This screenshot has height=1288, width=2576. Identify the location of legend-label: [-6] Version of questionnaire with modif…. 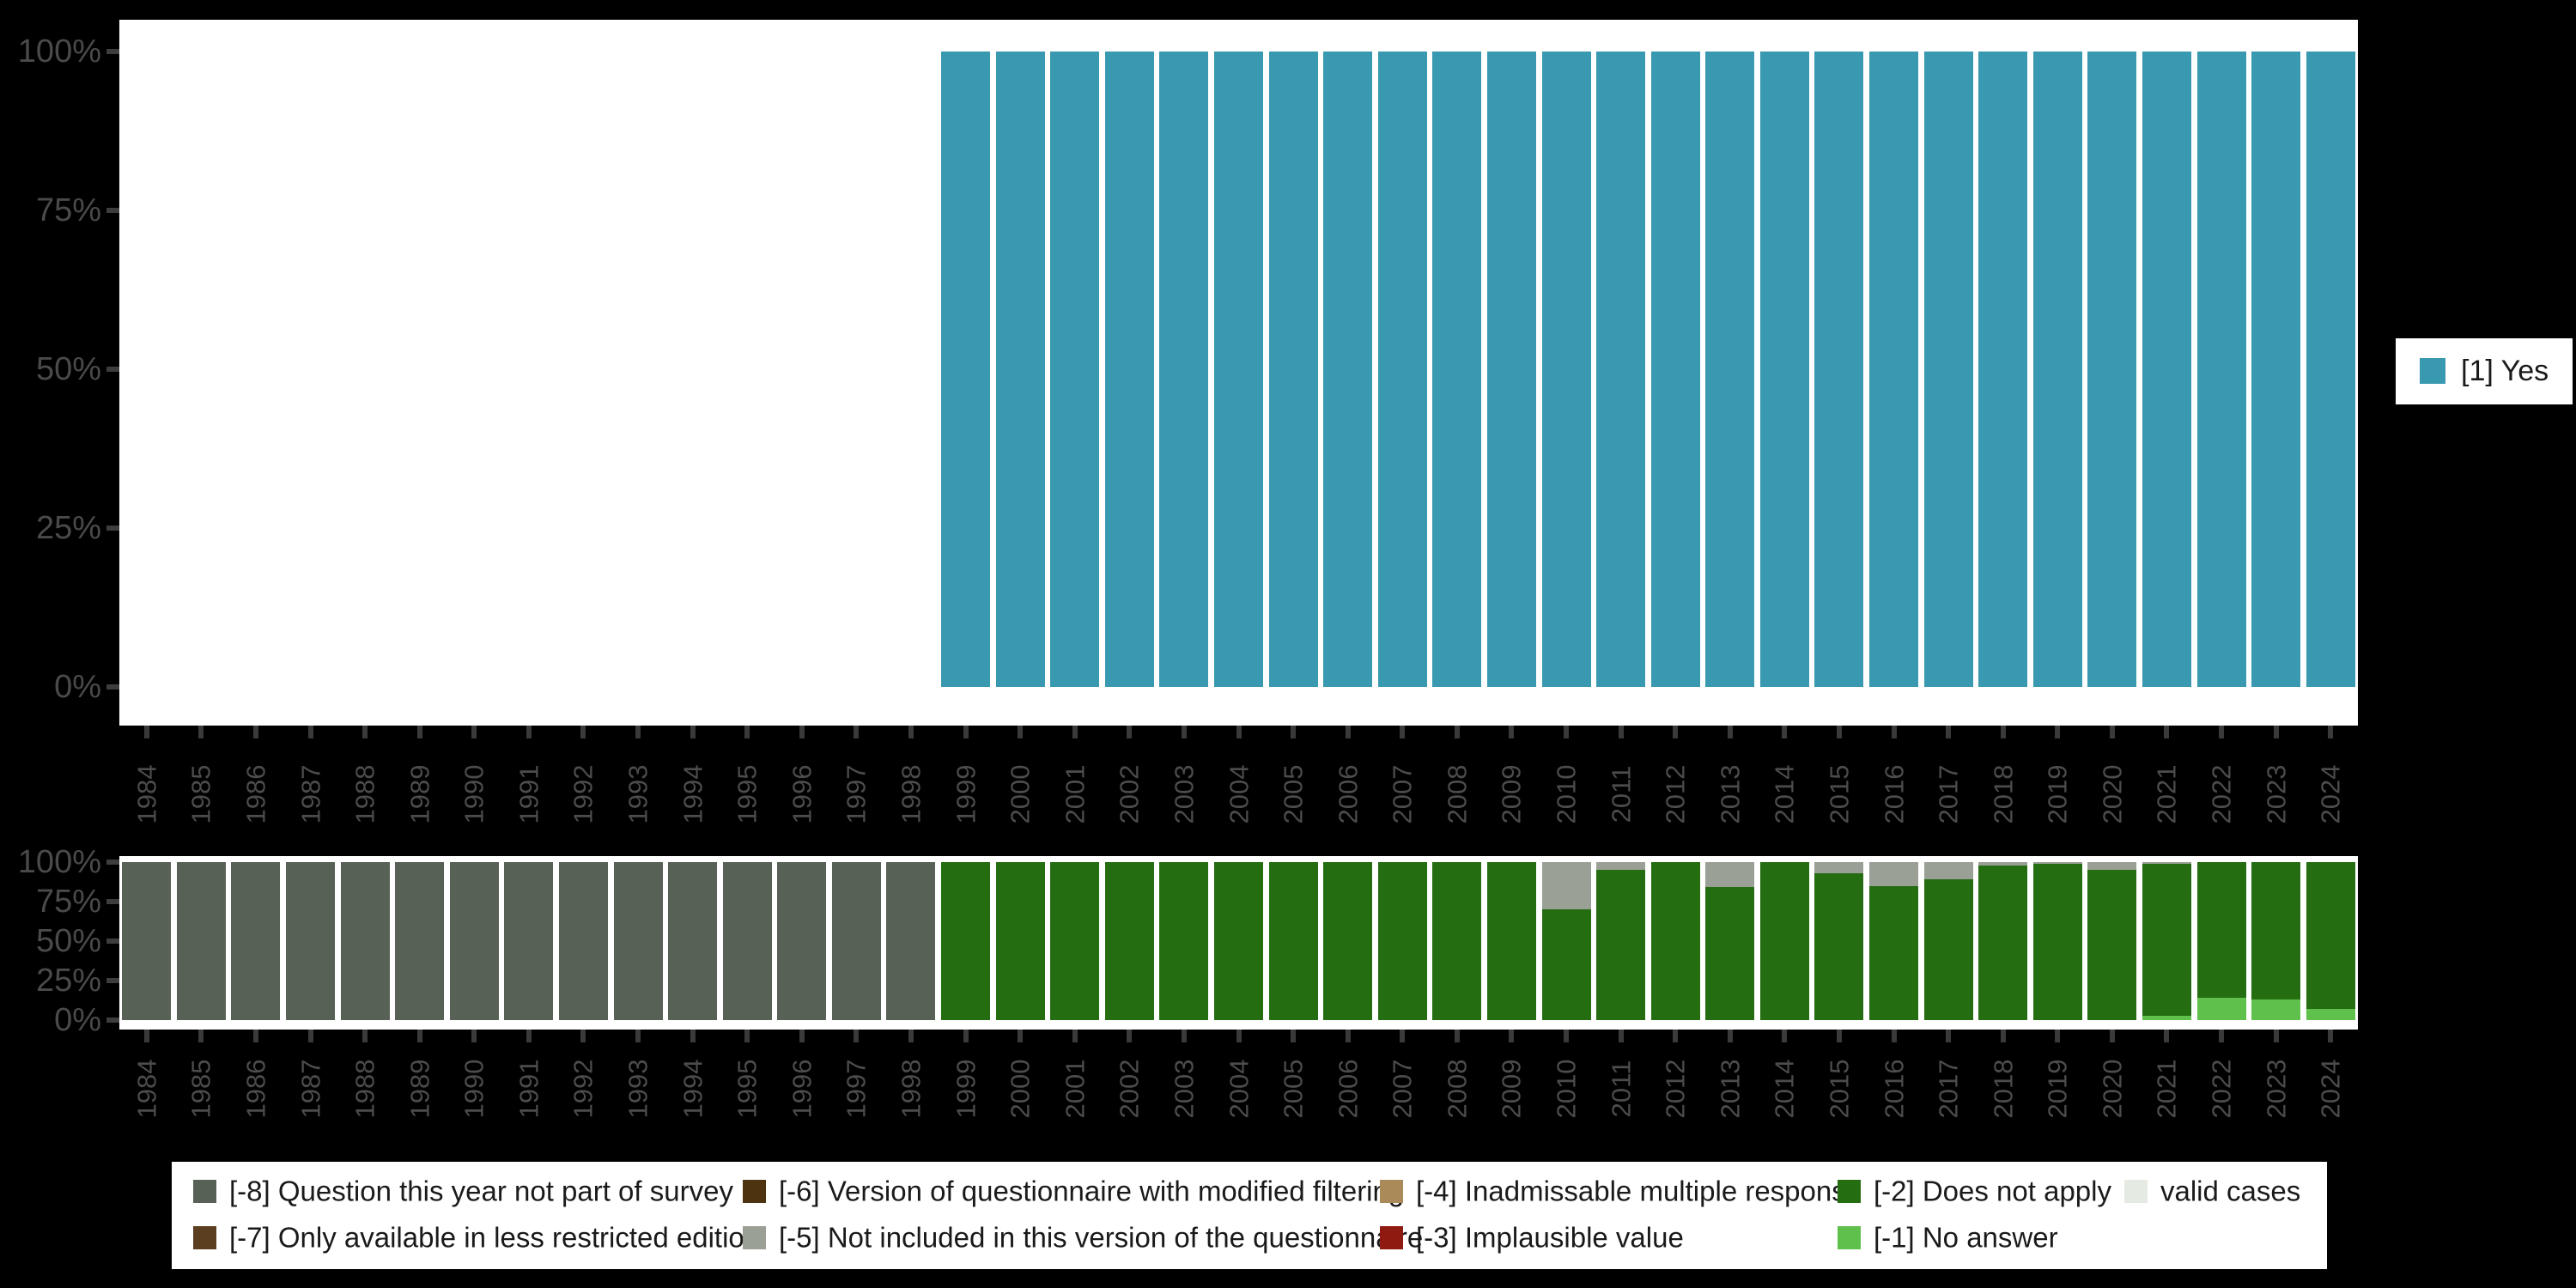
(1092, 1191).